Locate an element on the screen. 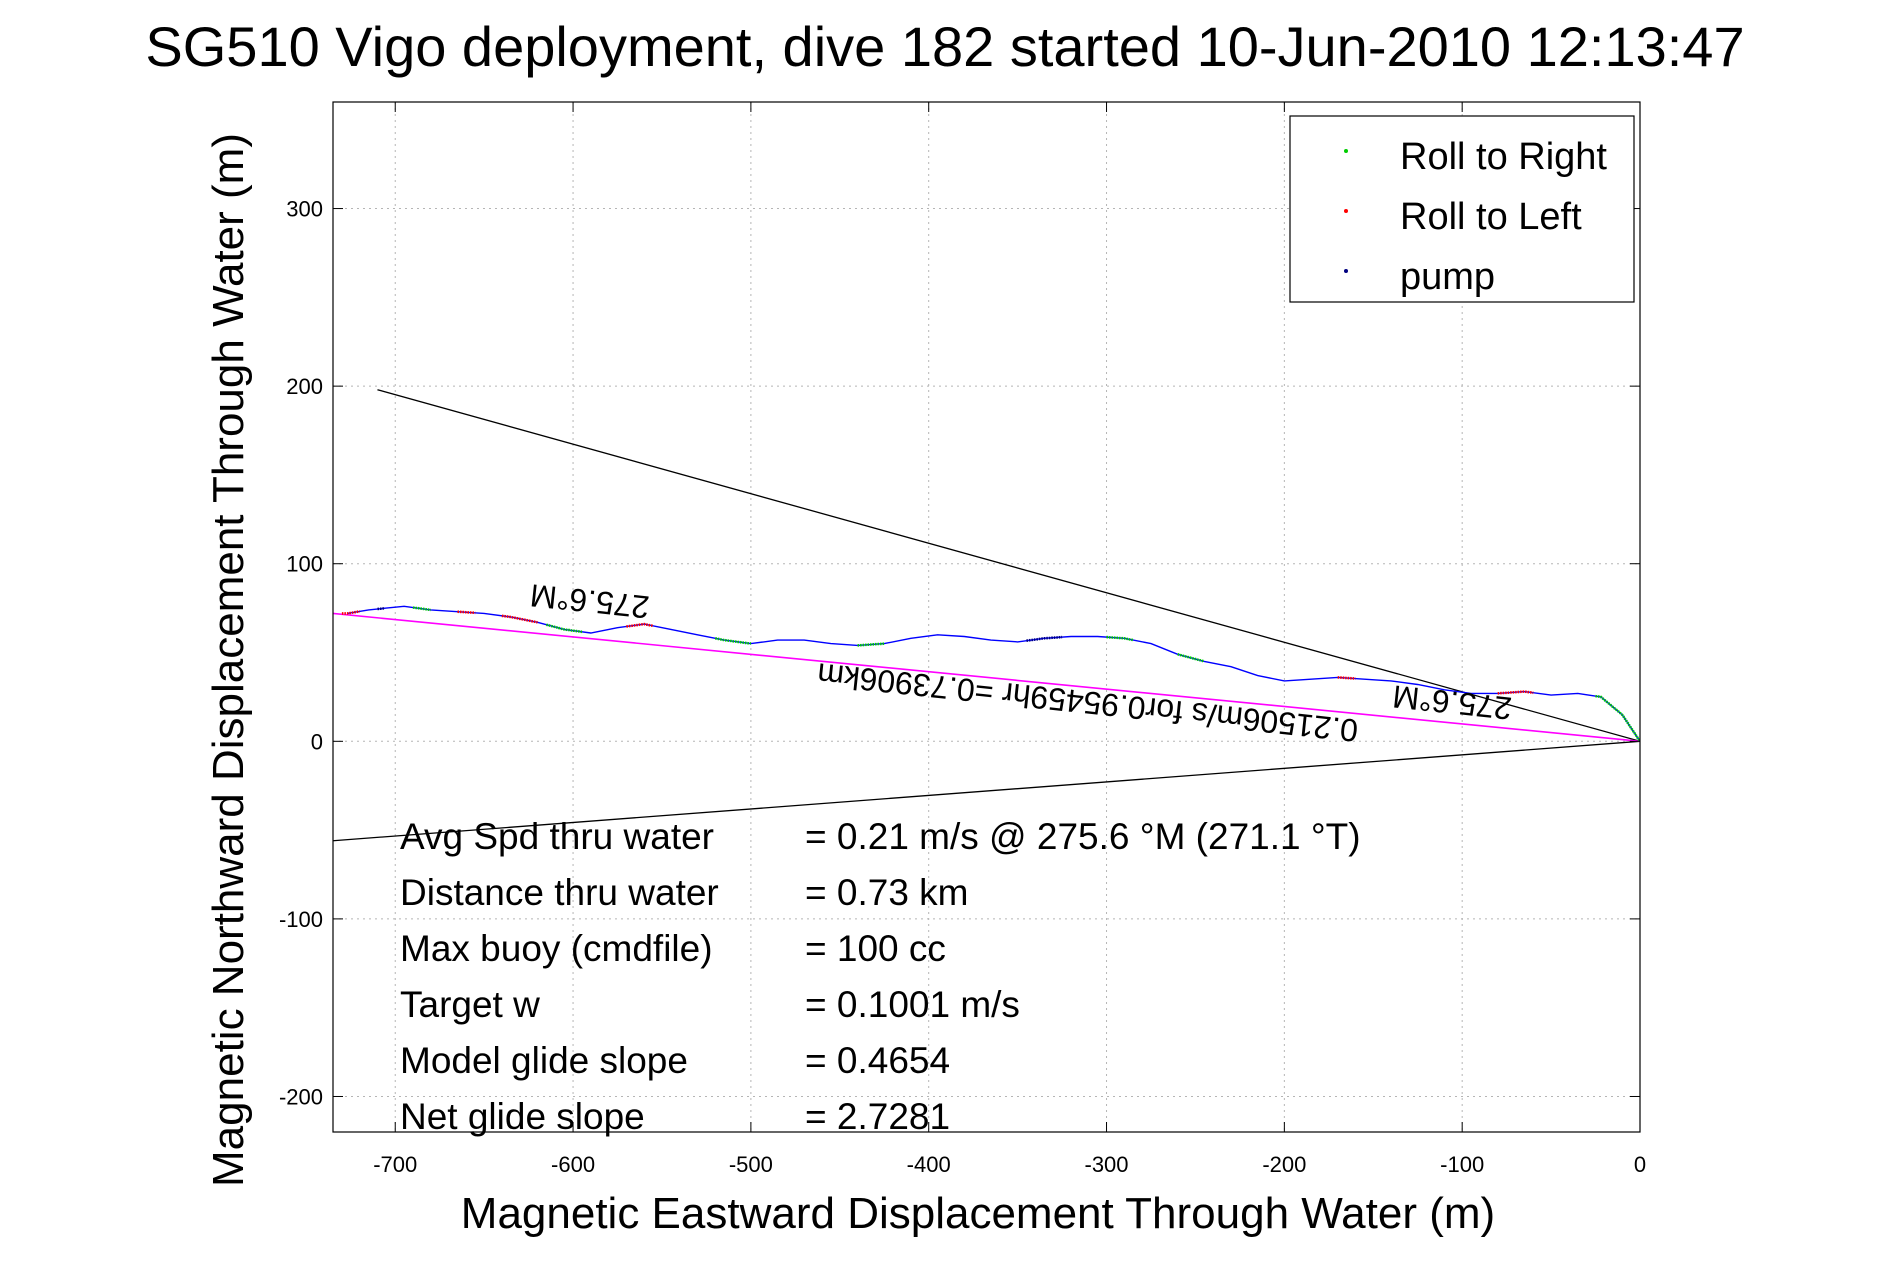 The width and height of the screenshot is (1891, 1262). x-tick-label: -700 is located at coordinates (395, 1164).